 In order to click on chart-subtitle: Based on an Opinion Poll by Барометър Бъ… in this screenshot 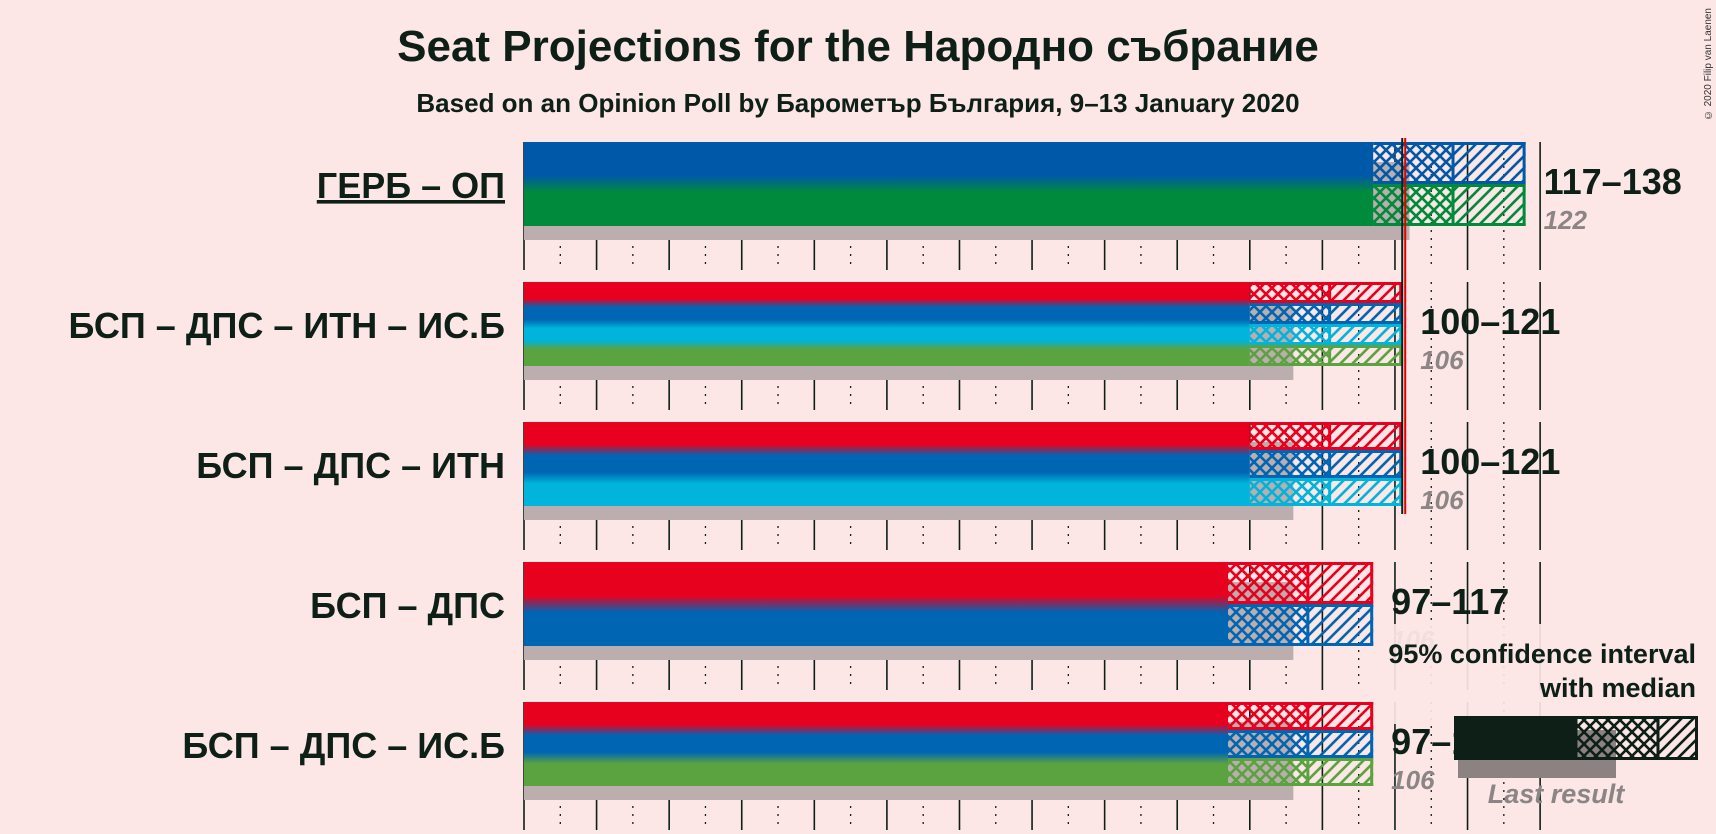, I will do `click(858, 103)`.